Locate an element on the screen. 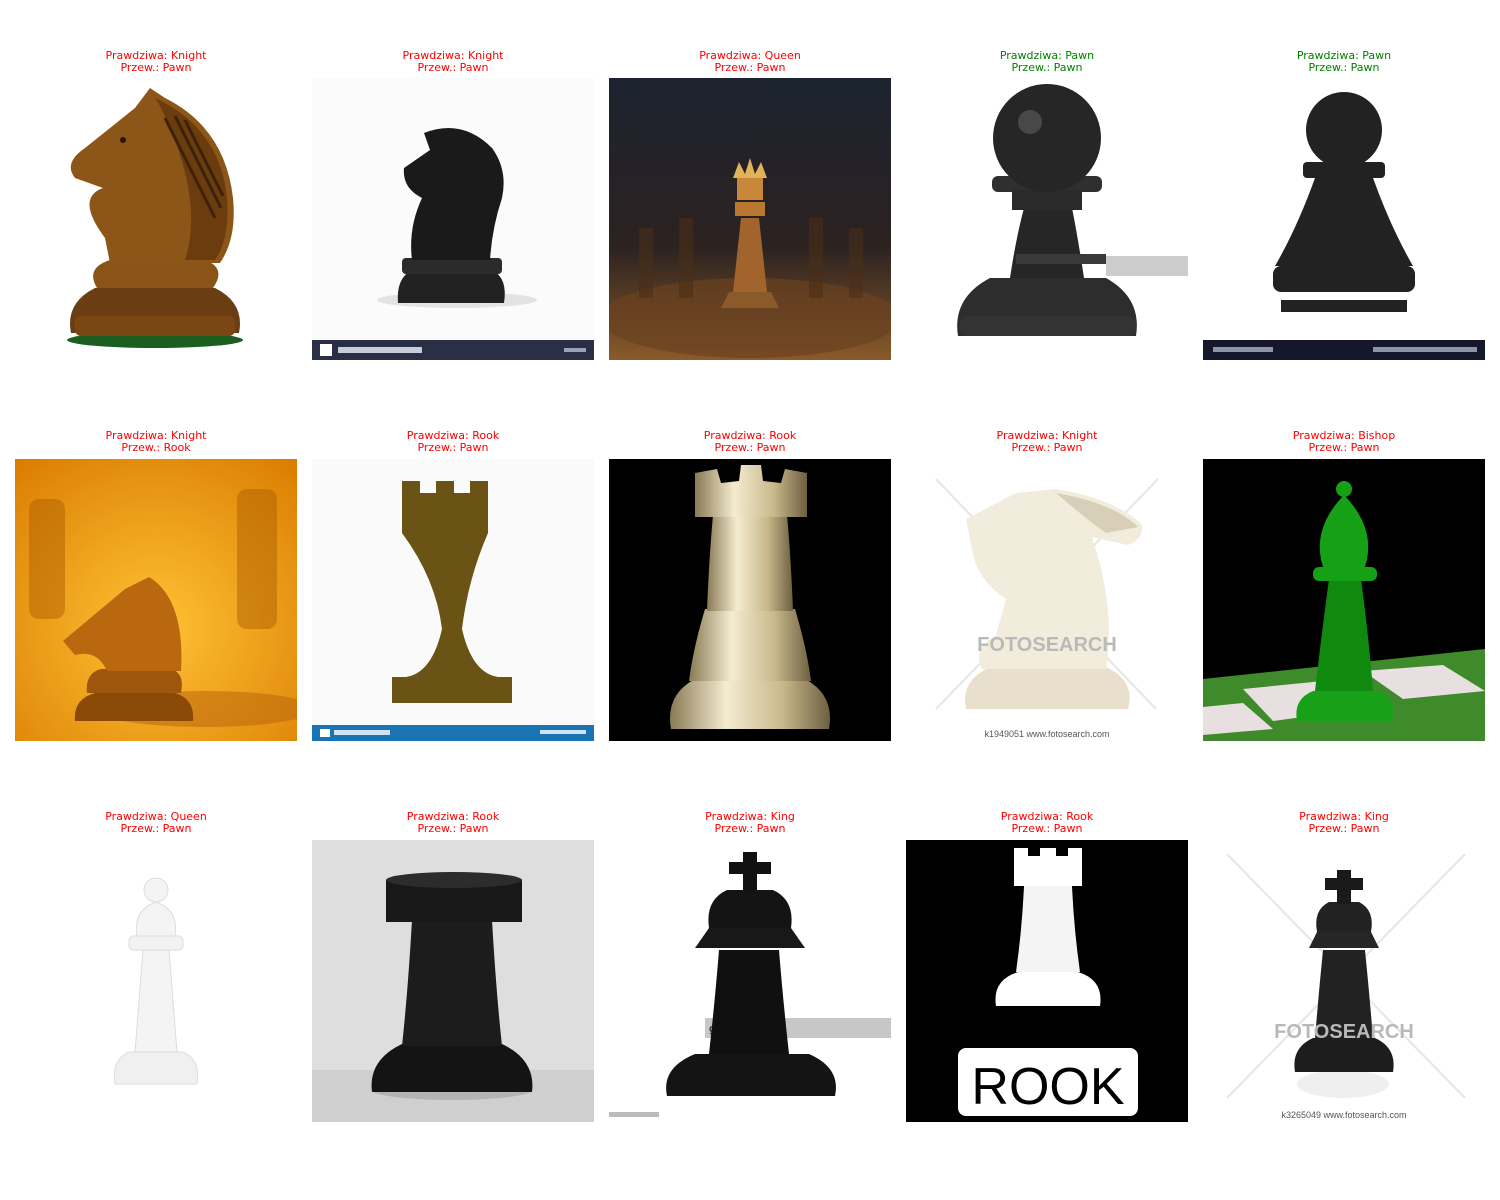  chess-photo: gettyimages is located at coordinates (750, 981).